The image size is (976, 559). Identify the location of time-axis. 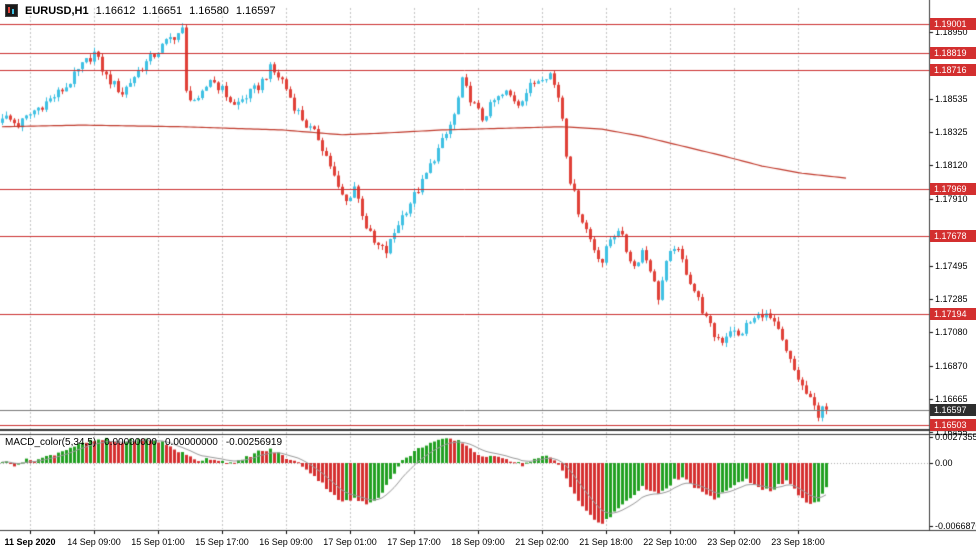
(488, 545).